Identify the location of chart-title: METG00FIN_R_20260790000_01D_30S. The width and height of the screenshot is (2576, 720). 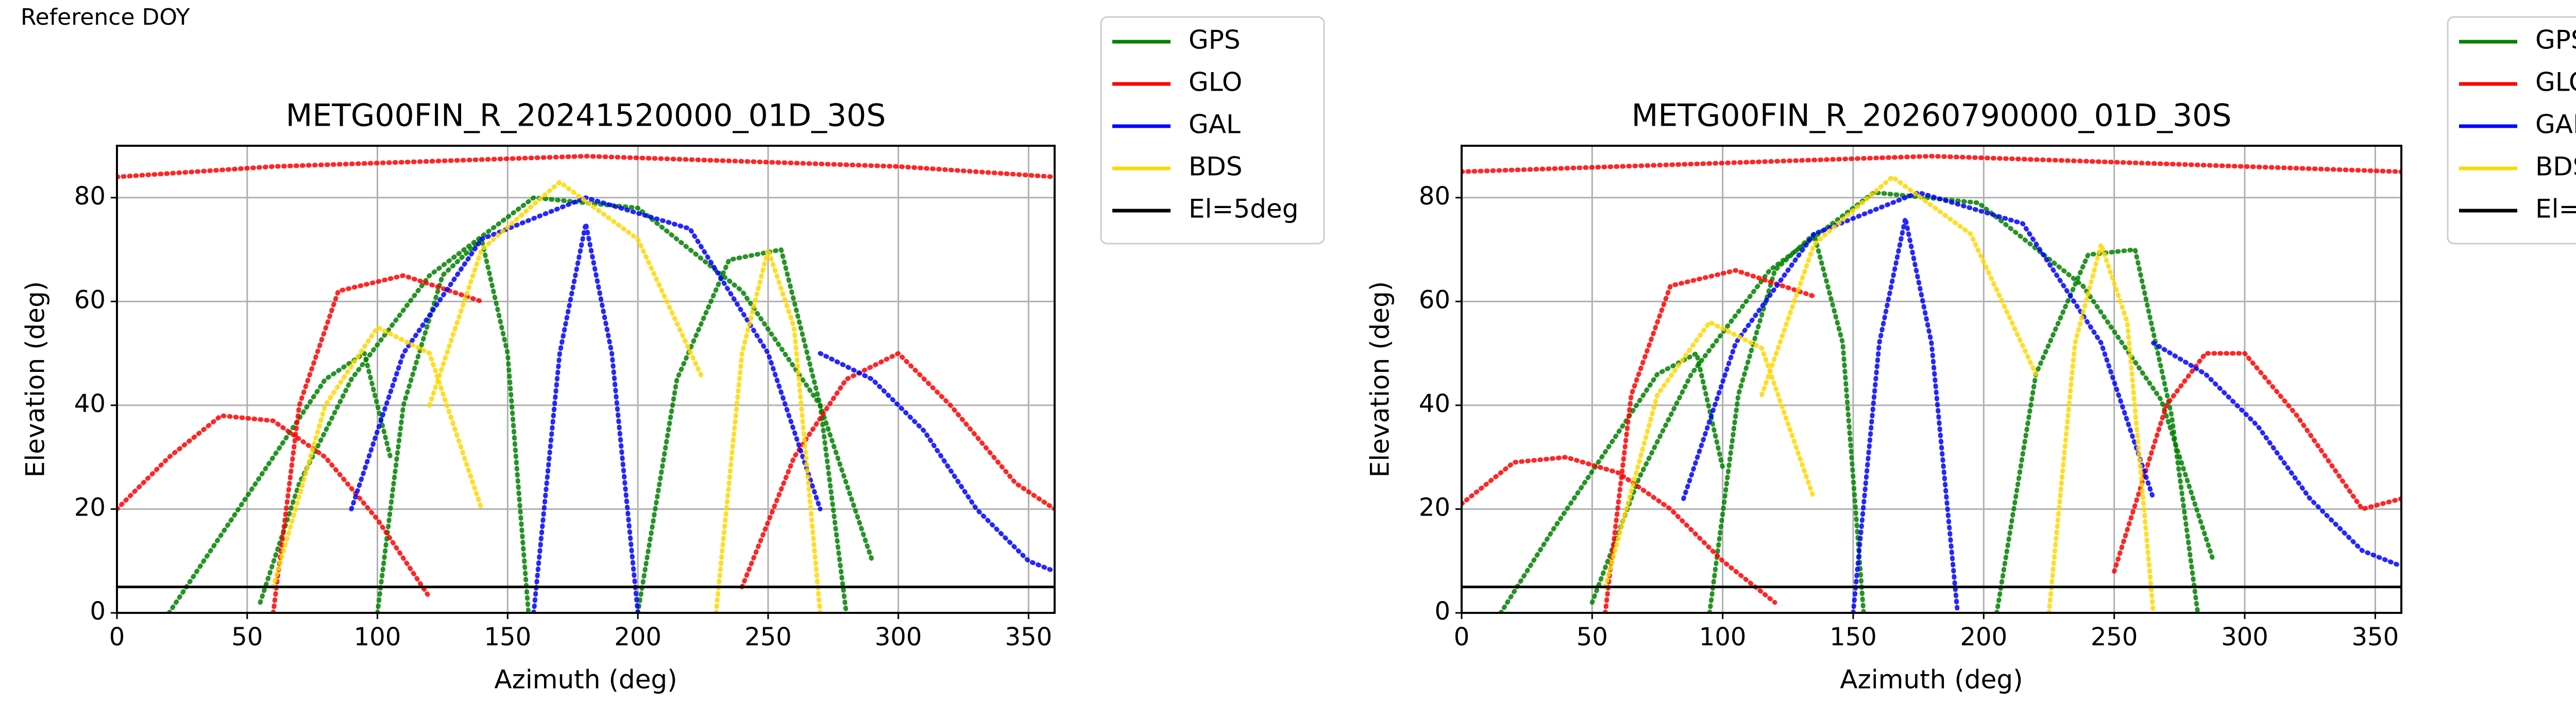
(1932, 116).